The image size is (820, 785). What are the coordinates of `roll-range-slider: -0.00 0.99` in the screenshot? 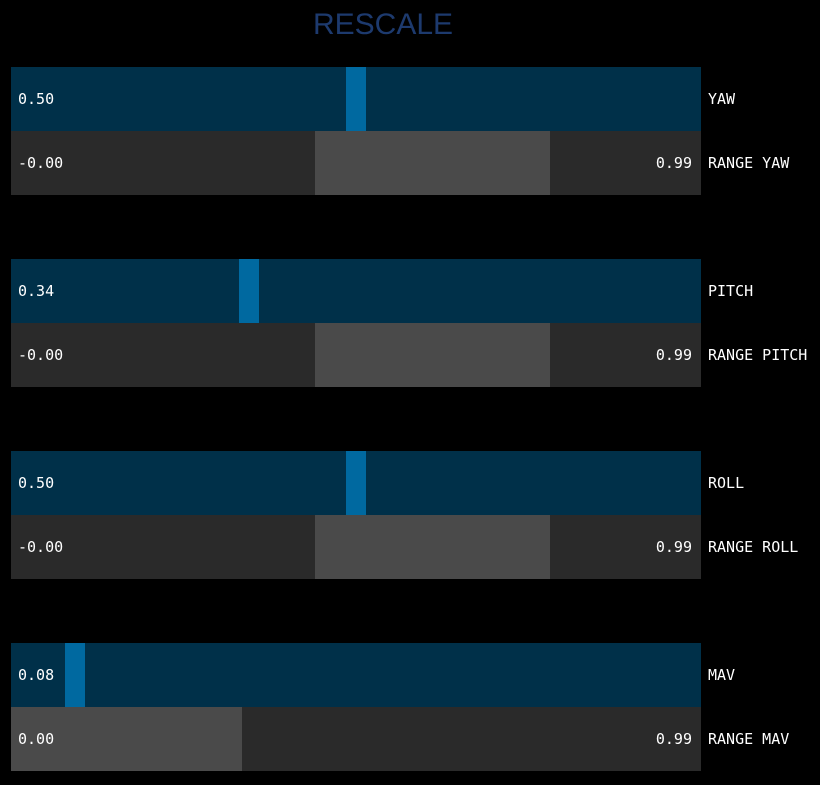 It's located at (356, 547).